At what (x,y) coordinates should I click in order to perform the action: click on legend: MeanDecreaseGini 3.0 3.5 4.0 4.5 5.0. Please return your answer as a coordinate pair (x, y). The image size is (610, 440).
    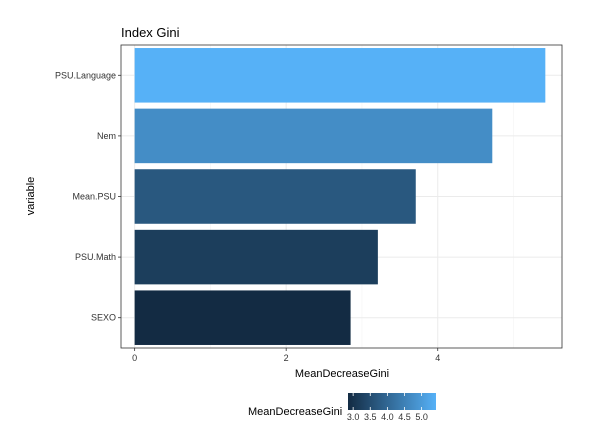
    Looking at the image, I should click on (342, 407).